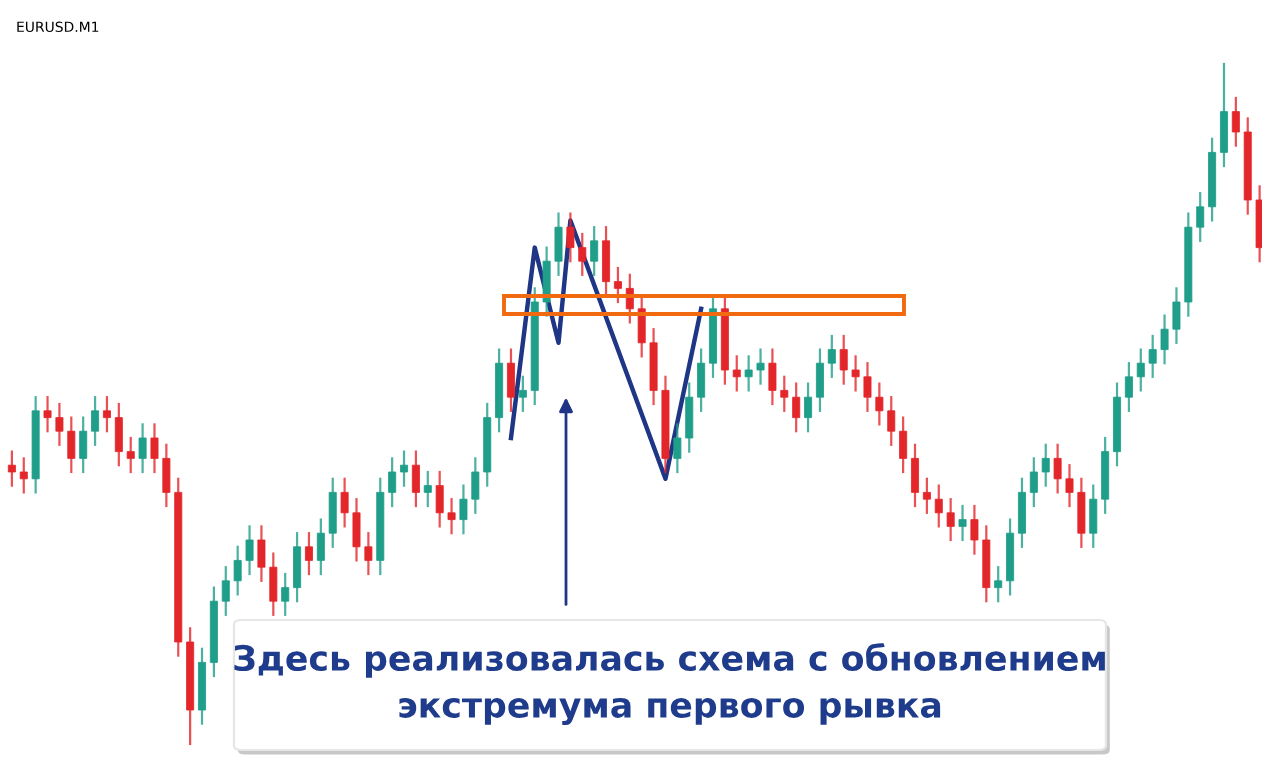  I want to click on annotation: Здесь реализовалась схема с обновлением экстремума первого рывка, so click(669, 684).